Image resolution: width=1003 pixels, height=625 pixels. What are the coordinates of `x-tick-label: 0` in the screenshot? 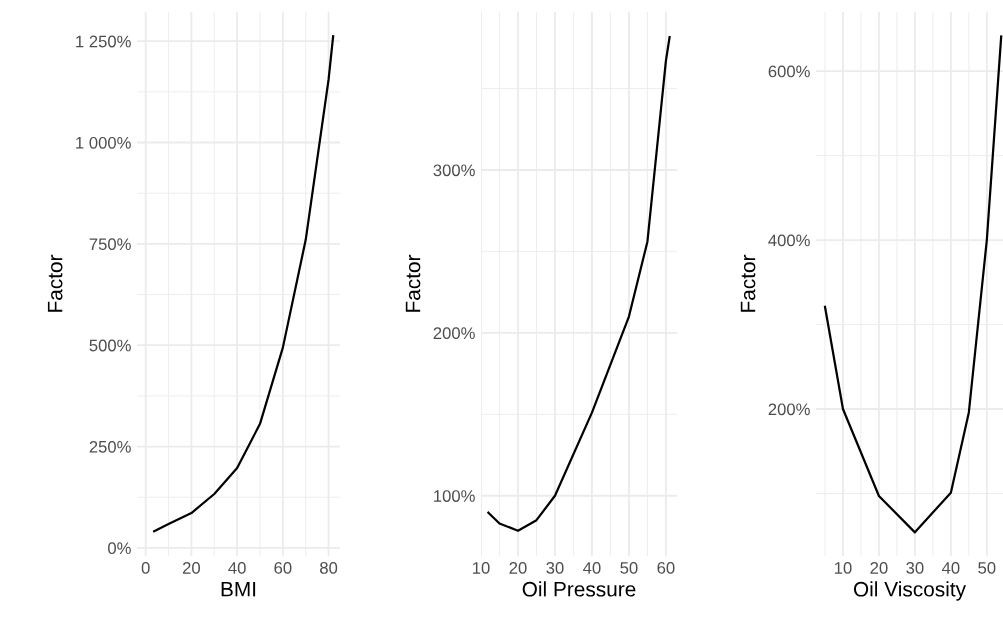 It's located at (145, 568).